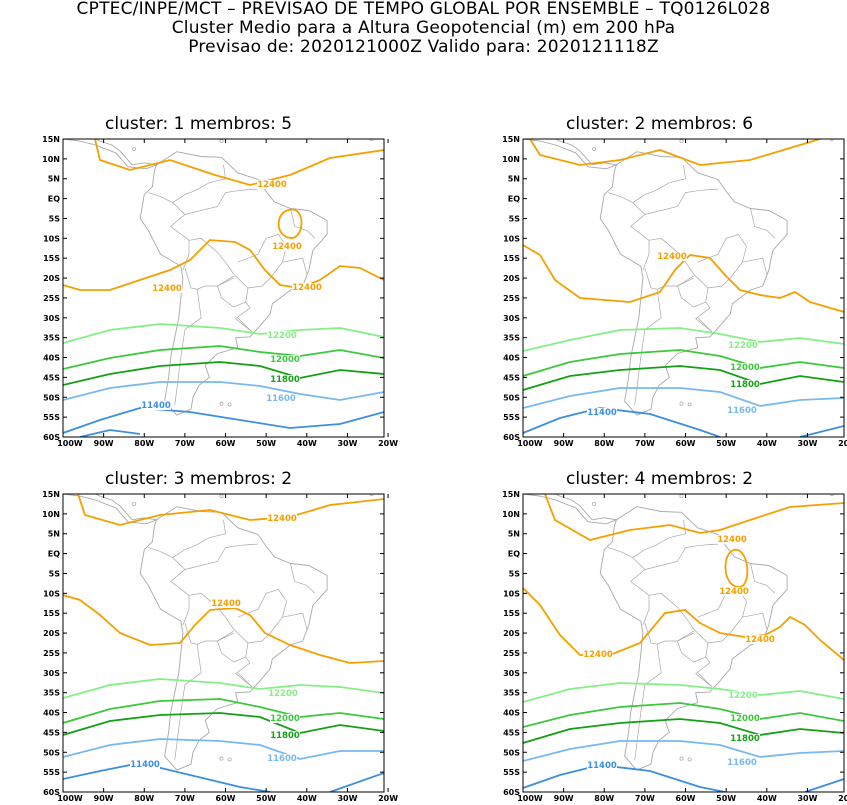 The height and width of the screenshot is (805, 847). What do you see at coordinates (70, 443) in the screenshot?
I see `lon-label: 100W` at bounding box center [70, 443].